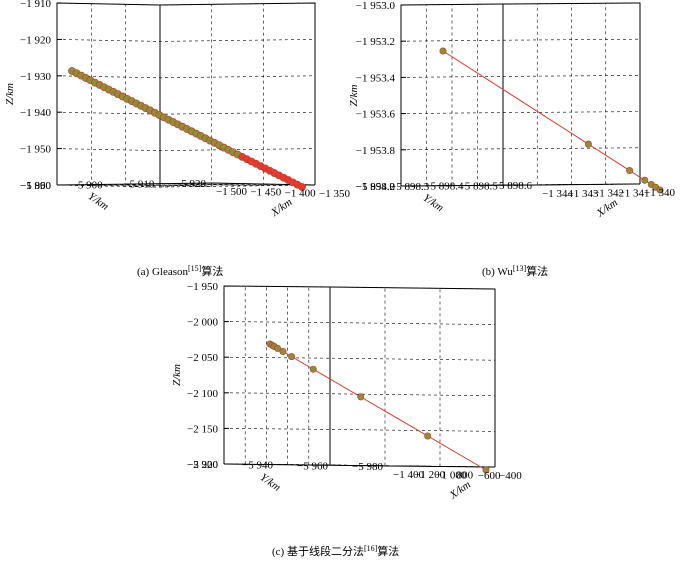 This screenshot has height=562, width=700. I want to click on y-tick-label: −5 940, so click(257, 466).